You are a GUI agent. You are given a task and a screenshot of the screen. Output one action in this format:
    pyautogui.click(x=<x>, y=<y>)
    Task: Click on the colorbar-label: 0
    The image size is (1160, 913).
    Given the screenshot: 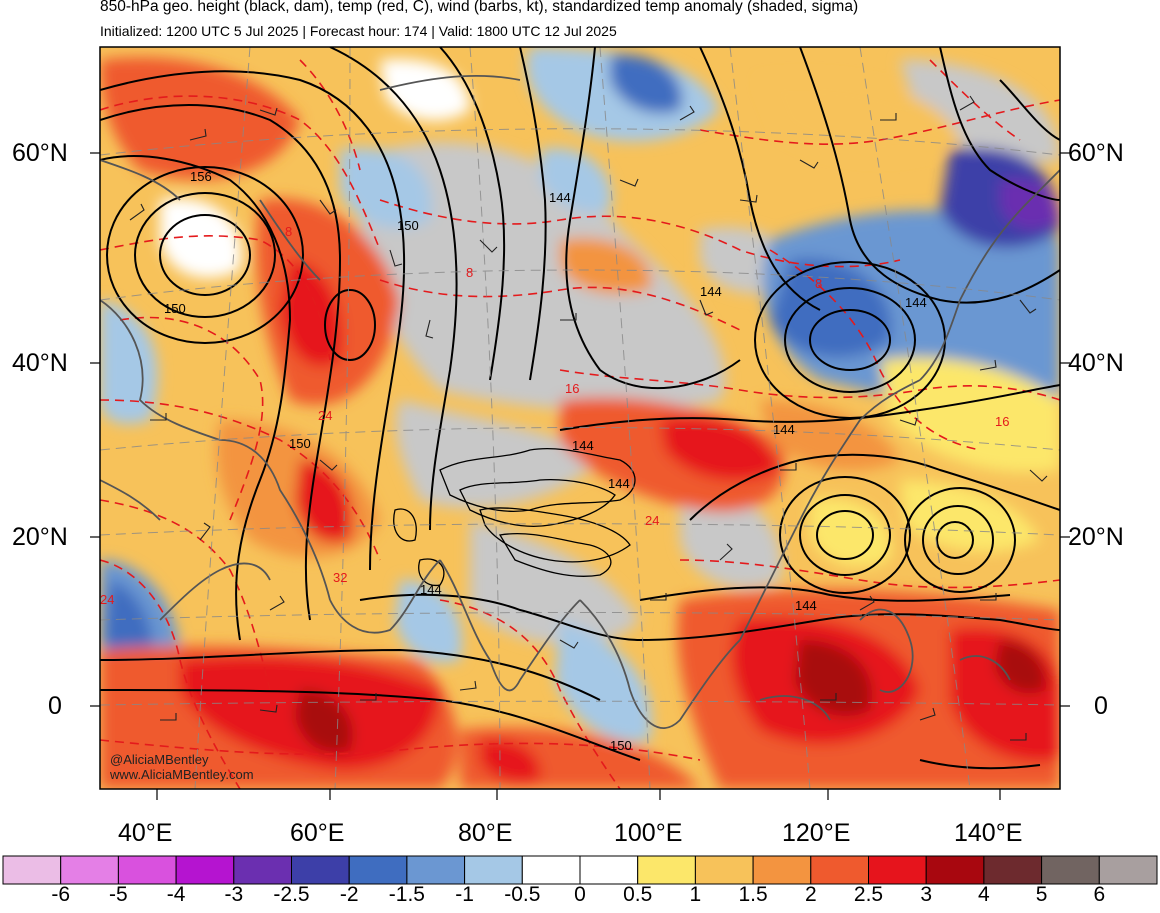 What is the action you would take?
    pyautogui.click(x=580, y=894)
    